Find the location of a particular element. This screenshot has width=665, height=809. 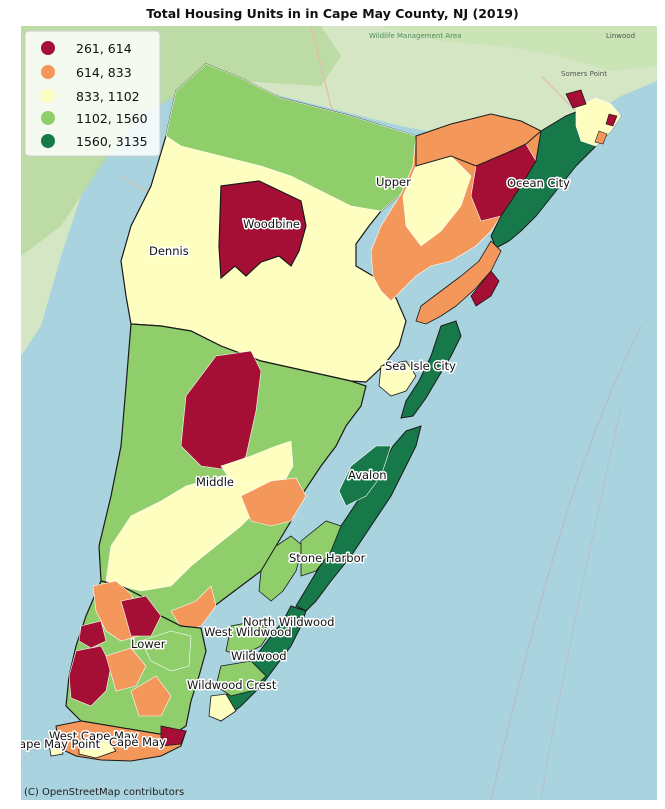

region-middle-marsh is located at coordinates (281, 568).